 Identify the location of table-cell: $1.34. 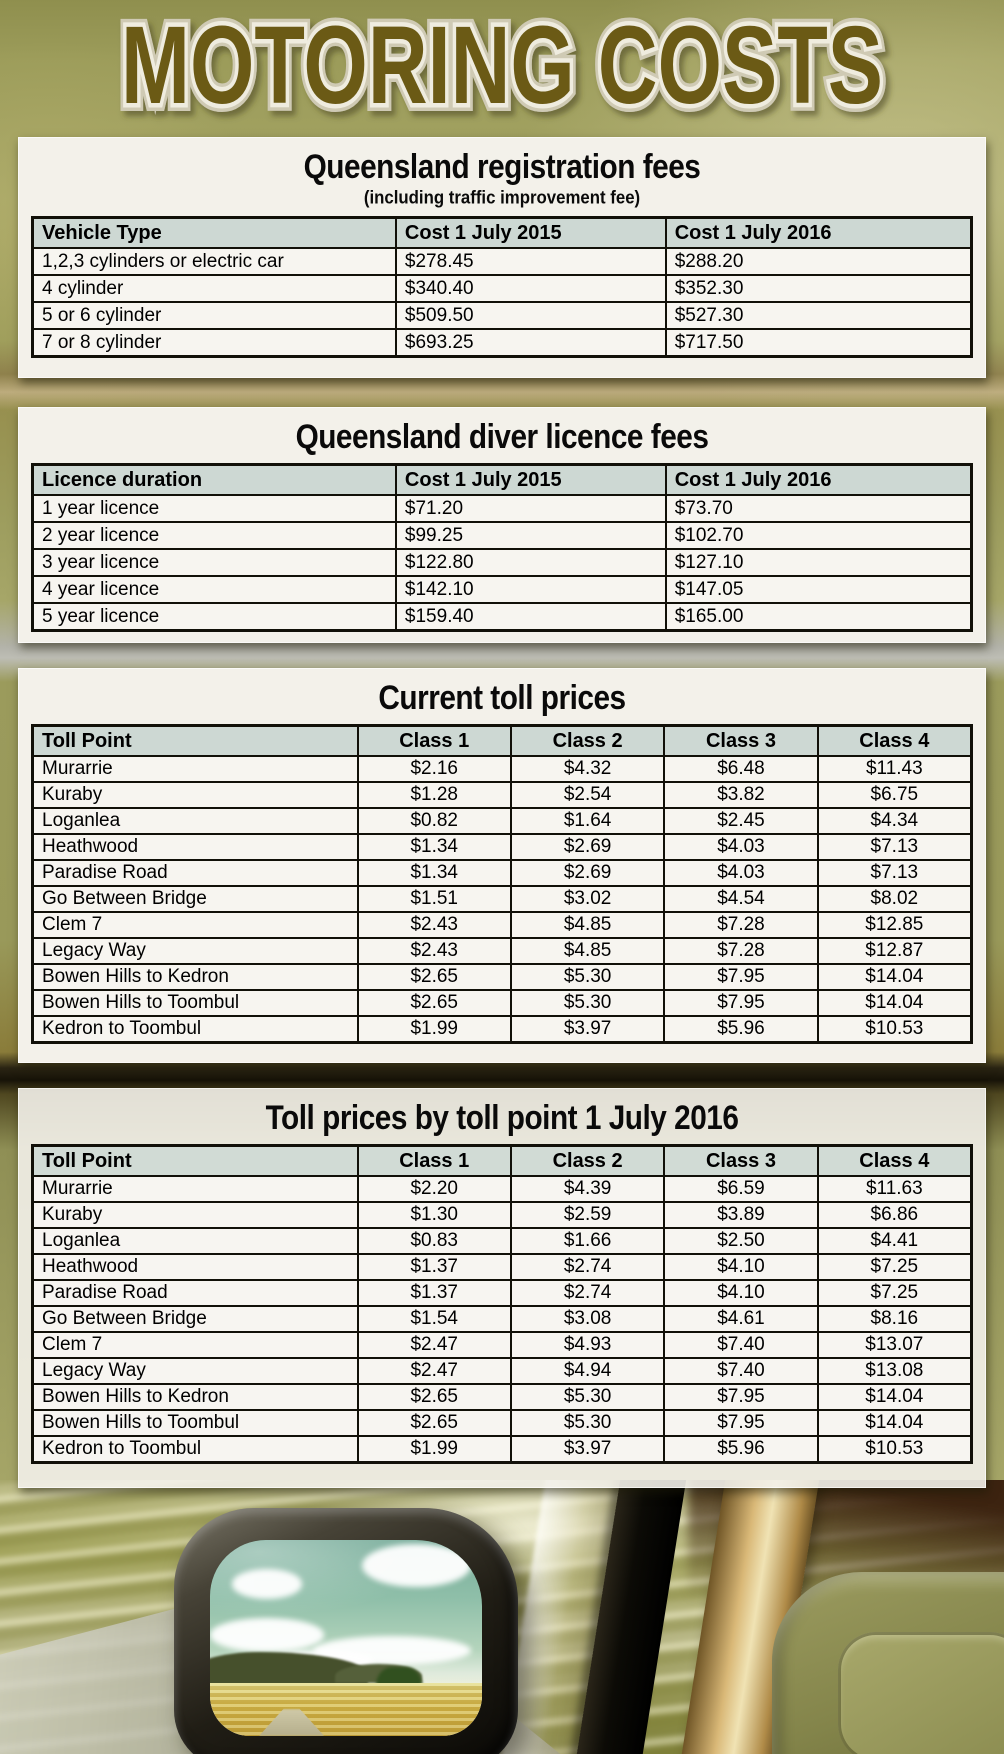
(434, 847).